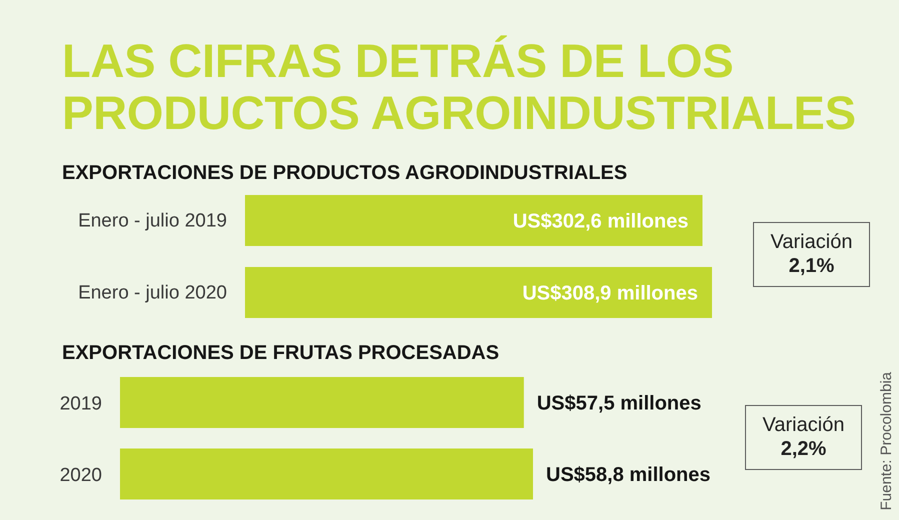  I want to click on data-label: US$308,9 millones, so click(610, 293).